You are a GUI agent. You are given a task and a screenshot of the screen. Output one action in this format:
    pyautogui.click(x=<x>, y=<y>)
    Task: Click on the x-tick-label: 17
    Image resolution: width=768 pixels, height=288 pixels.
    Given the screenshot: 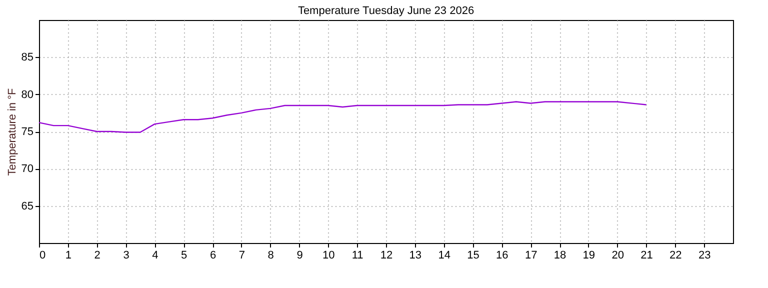 What is the action you would take?
    pyautogui.click(x=531, y=256)
    